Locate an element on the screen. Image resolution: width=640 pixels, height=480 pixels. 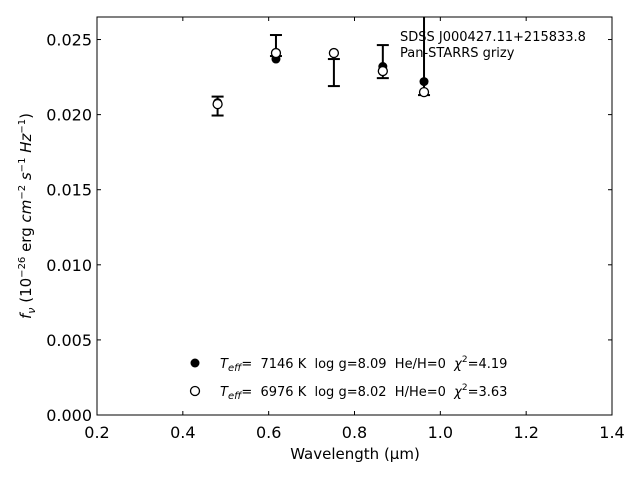
x-tick-label: 1.4 is located at coordinates (611, 432).